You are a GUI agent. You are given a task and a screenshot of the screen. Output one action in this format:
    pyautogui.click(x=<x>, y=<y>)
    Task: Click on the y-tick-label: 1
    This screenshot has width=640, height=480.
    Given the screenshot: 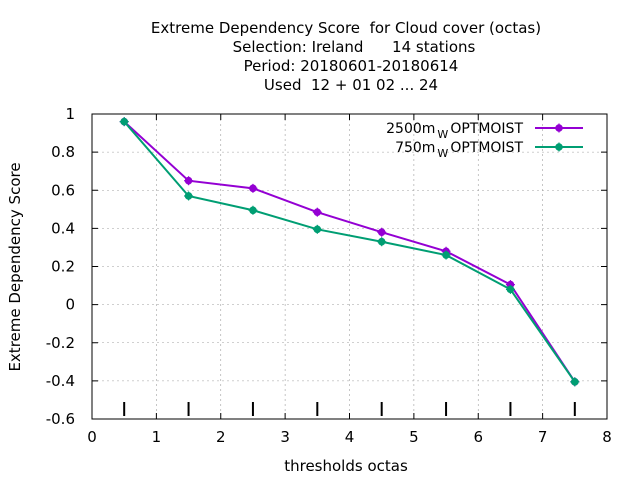 What is the action you would take?
    pyautogui.click(x=70, y=114)
    